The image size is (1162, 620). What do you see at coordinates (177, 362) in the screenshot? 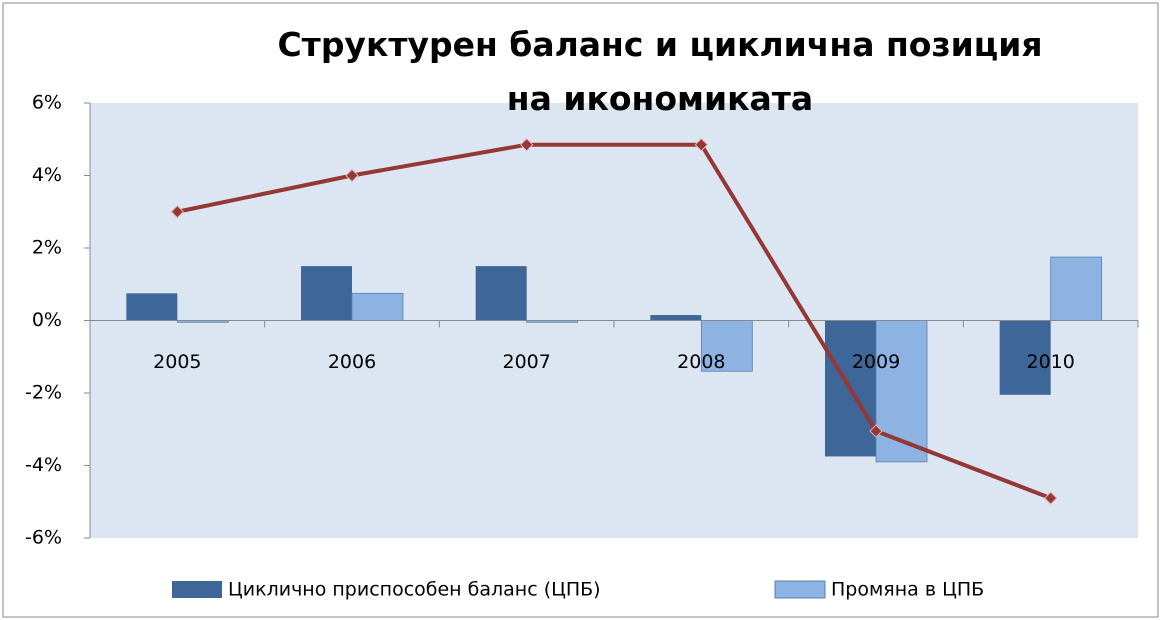
I see `x-tick-label: 2005` at bounding box center [177, 362].